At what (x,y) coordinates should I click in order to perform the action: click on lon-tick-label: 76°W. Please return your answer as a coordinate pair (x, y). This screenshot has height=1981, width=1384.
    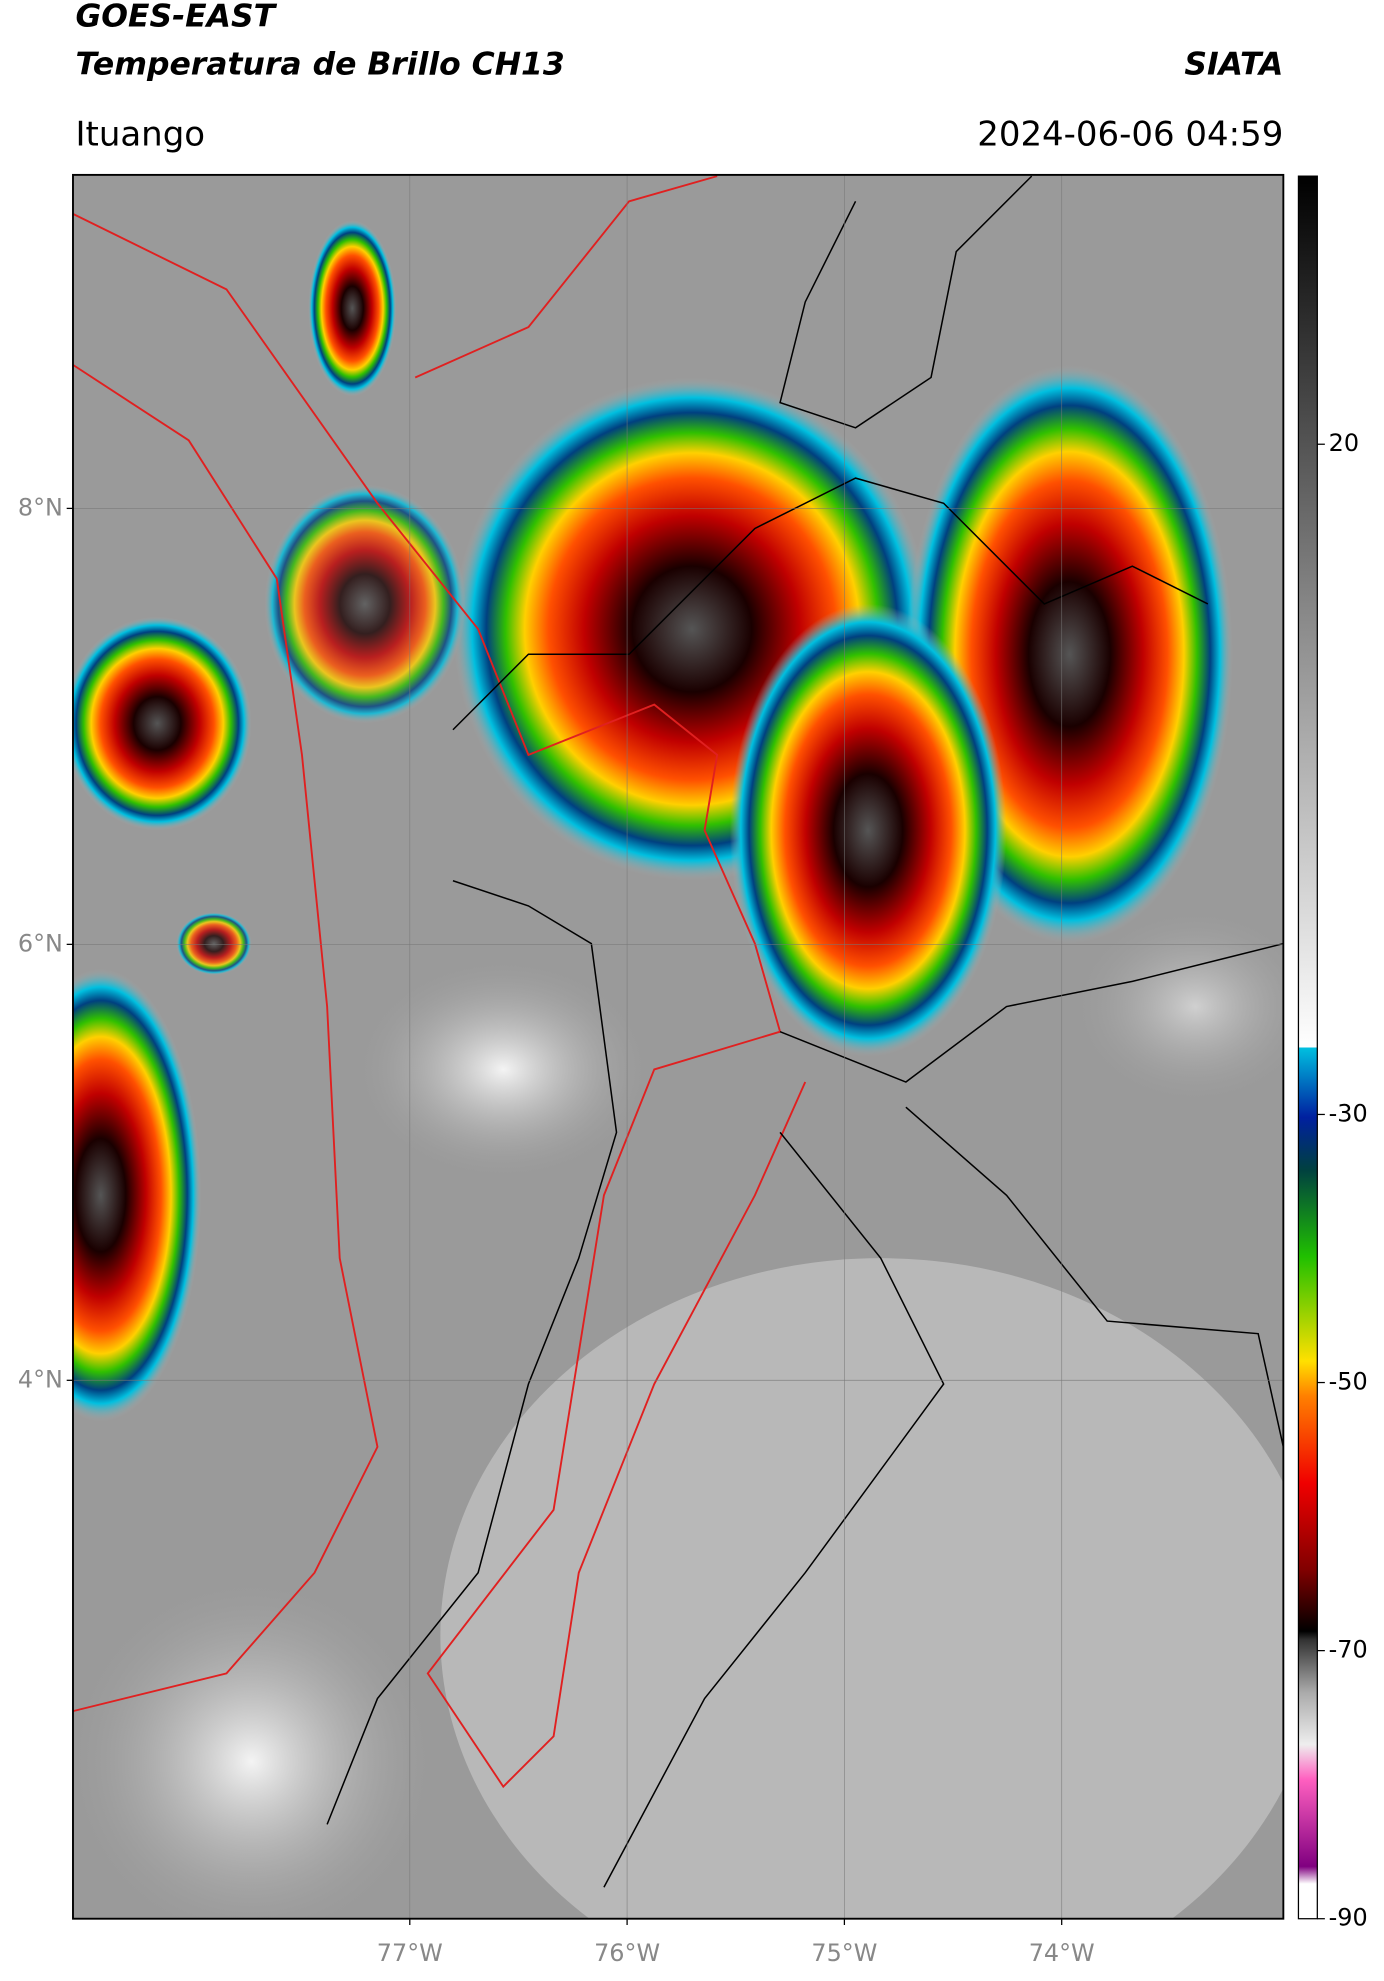
    Looking at the image, I should click on (627, 1953).